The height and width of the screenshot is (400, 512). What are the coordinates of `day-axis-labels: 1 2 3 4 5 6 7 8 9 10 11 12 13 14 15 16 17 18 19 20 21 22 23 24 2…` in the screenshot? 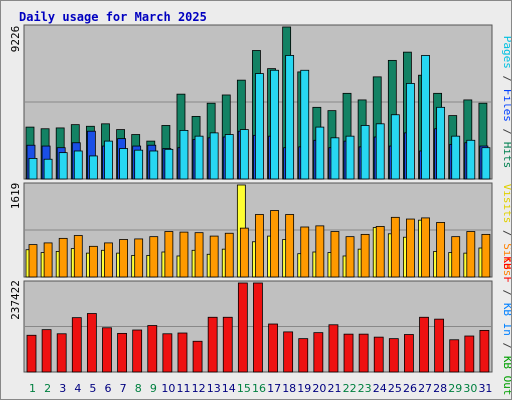 It's located at (260, 388).